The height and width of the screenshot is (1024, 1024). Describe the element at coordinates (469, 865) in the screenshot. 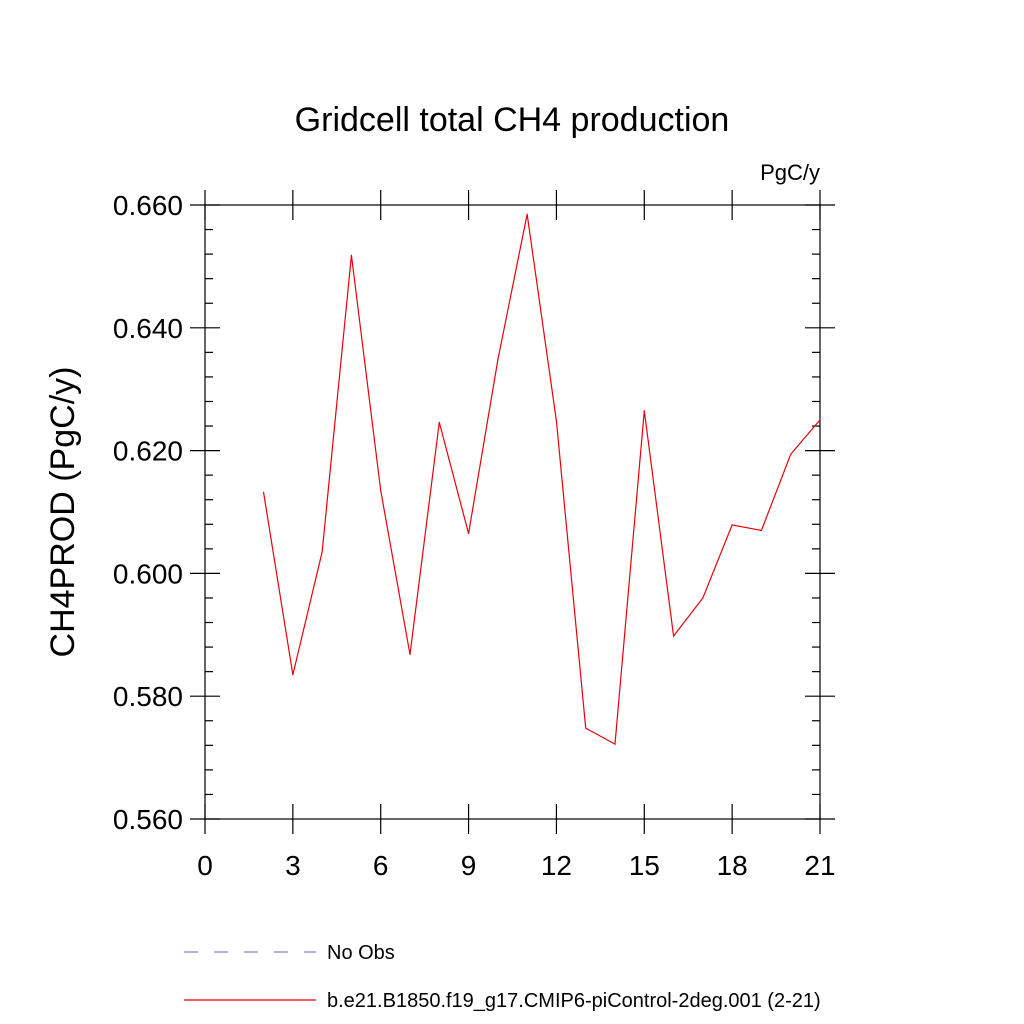

I see `x-tick-label: 9` at that location.